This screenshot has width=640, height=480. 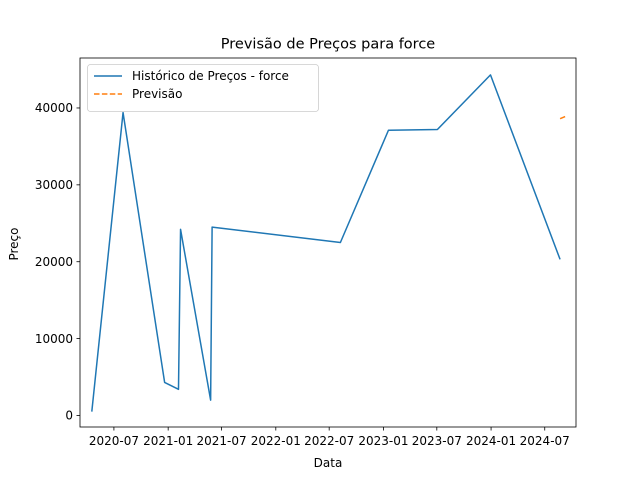 I want to click on legend: Histórico de Preços - force Previsão, so click(x=203, y=88).